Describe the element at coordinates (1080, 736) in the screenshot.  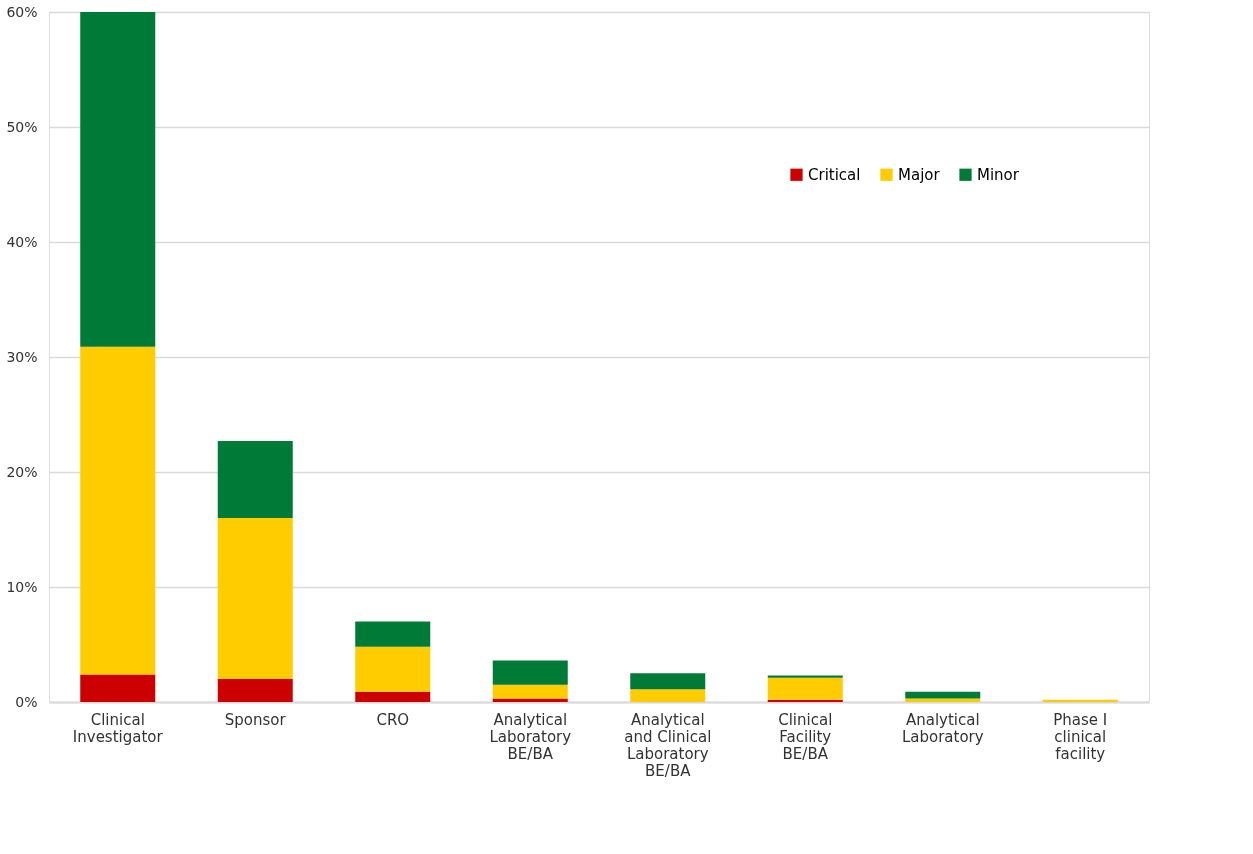
I see `x-tick-label: Phase I clinical facility` at that location.